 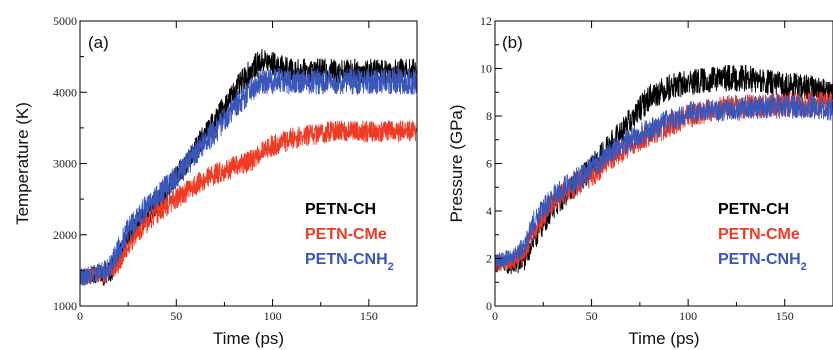 I want to click on y-tick-label: 1000, so click(x=65, y=306).